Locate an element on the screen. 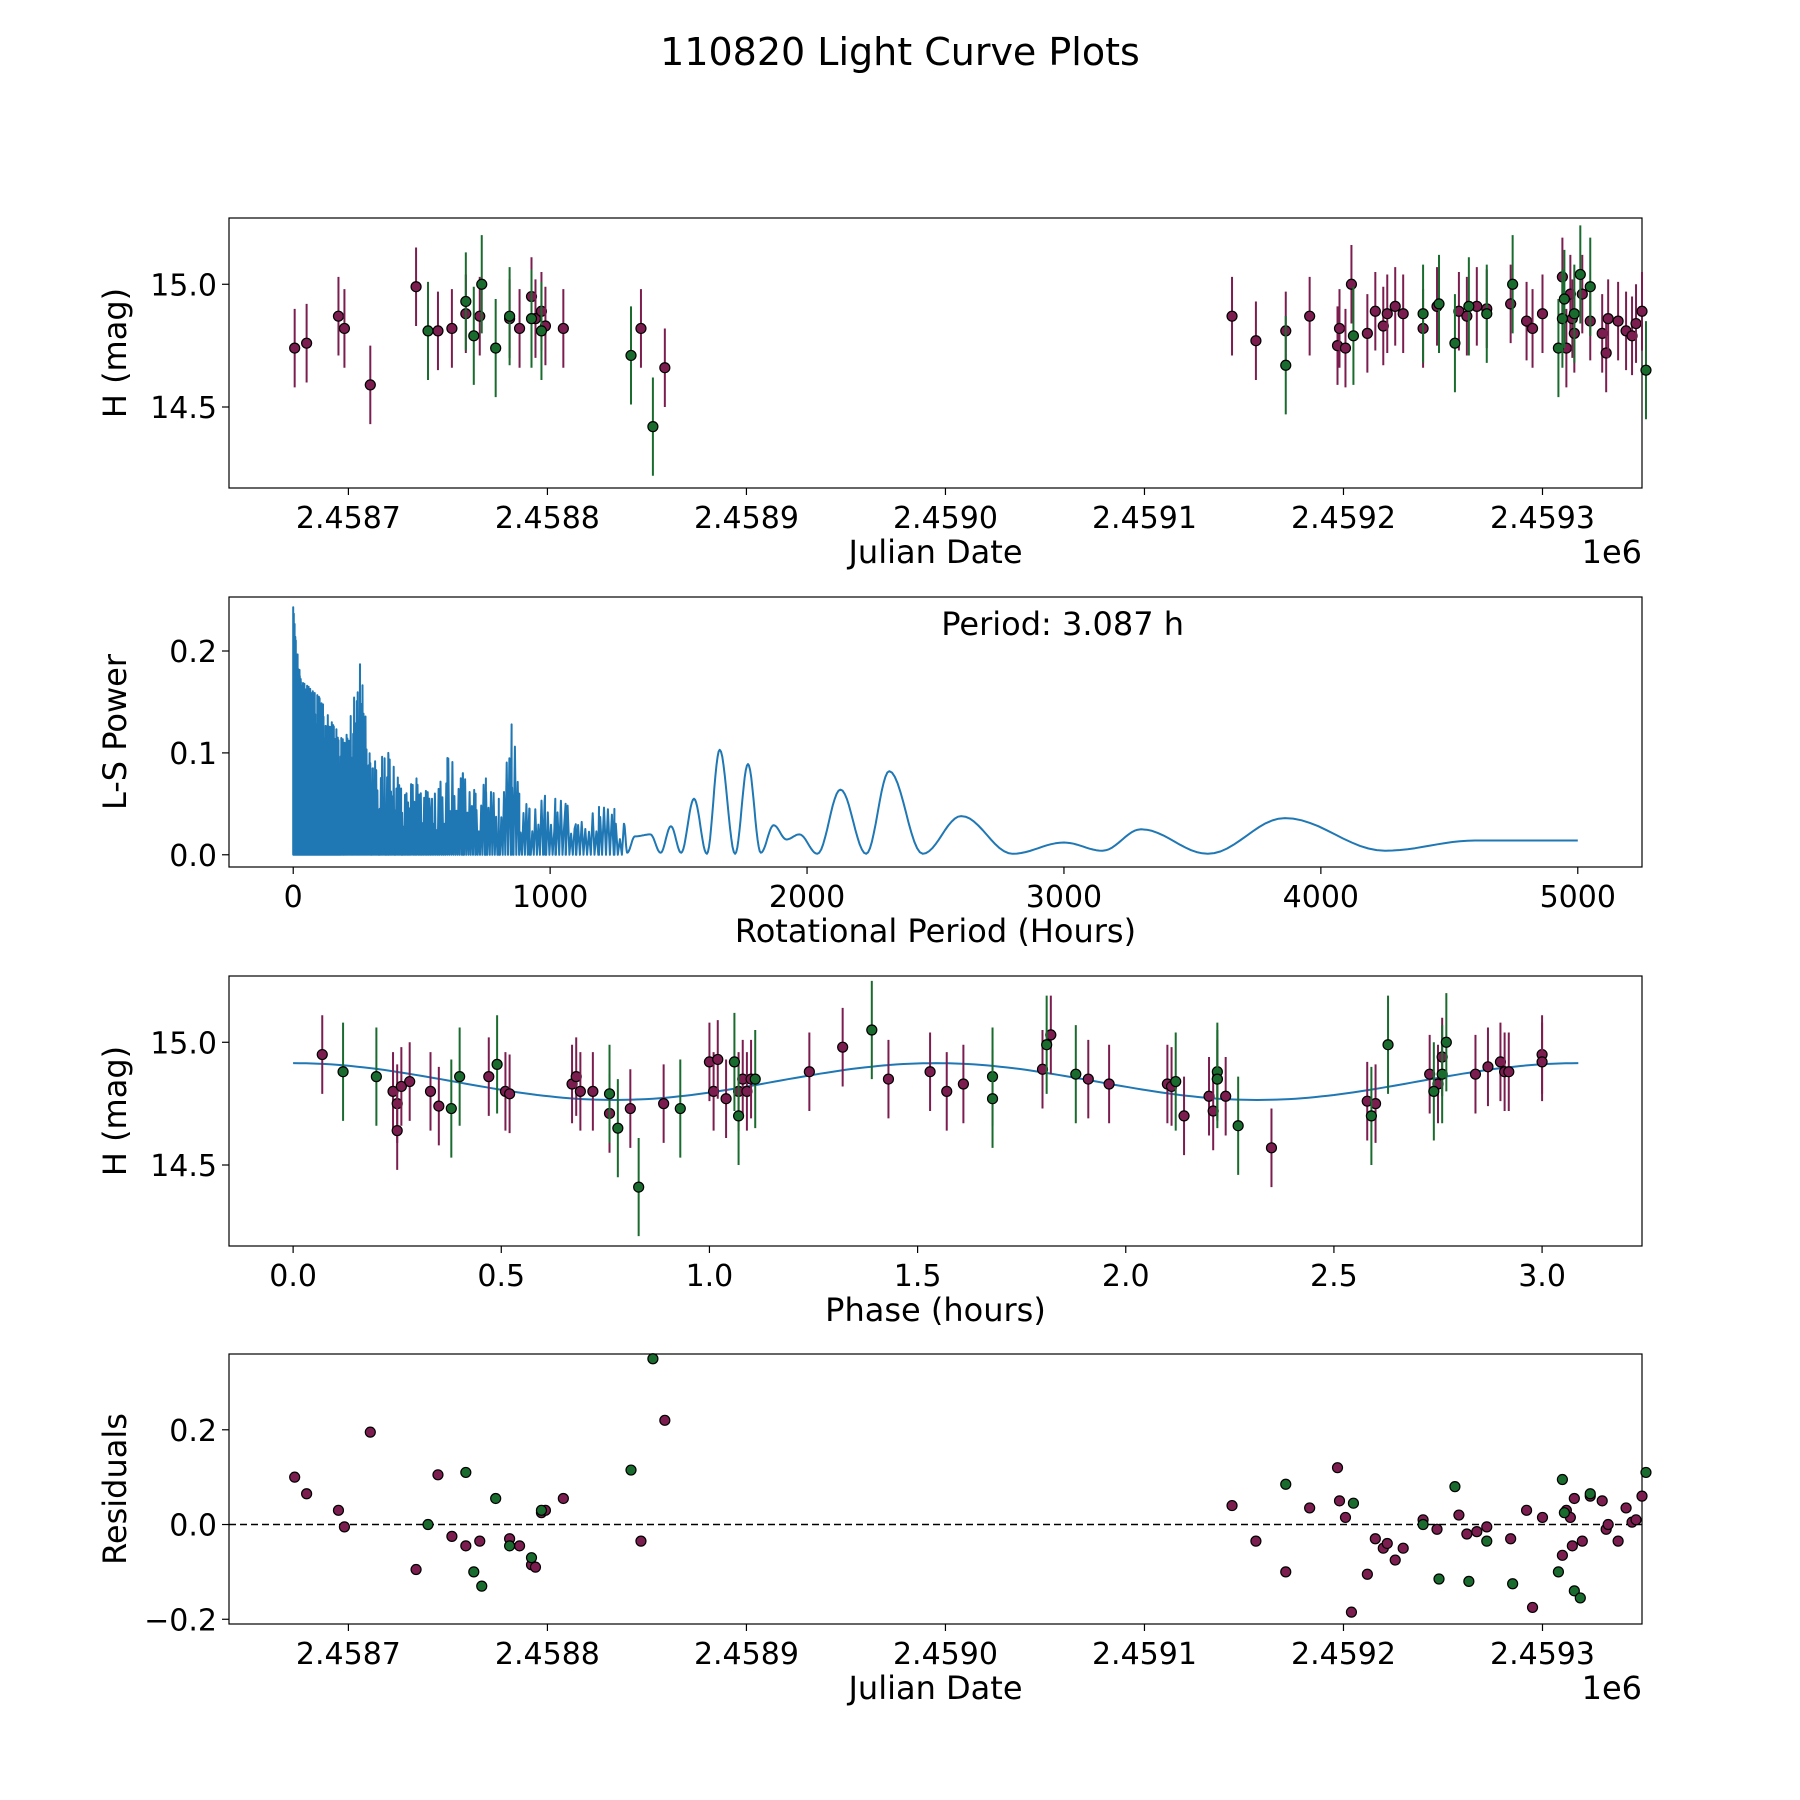  y-axis-label: L-S Power is located at coordinates (115, 731).